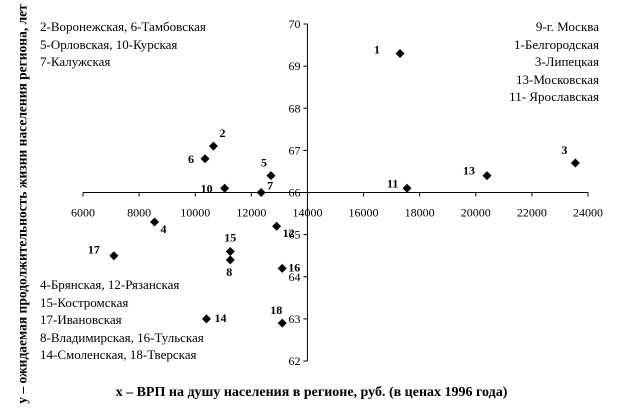 This screenshot has width=623, height=417. I want to click on point-label-5: 5, so click(264, 163).